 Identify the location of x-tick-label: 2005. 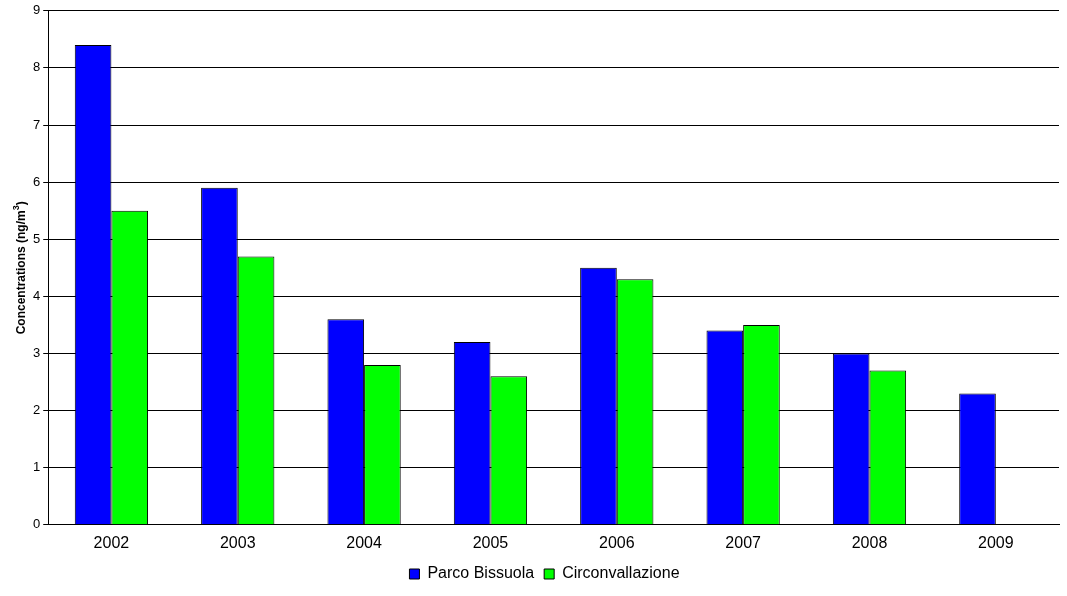
(490, 542).